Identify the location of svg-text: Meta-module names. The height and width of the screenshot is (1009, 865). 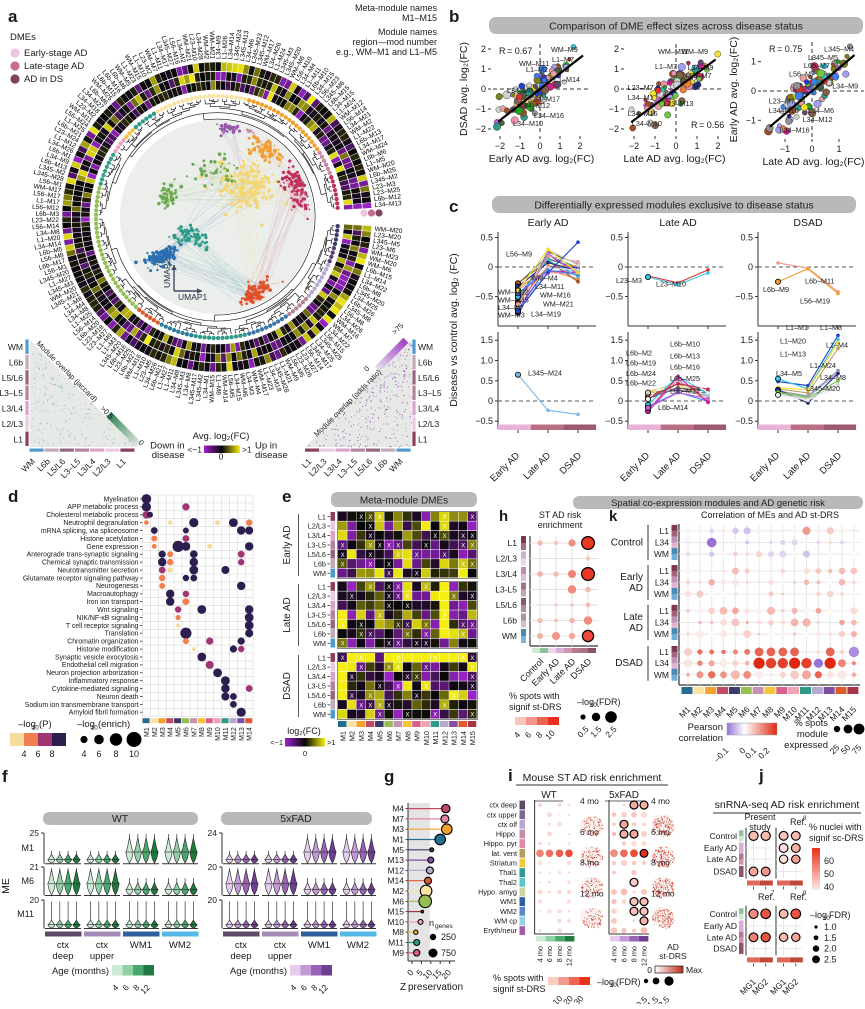
(396, 8).